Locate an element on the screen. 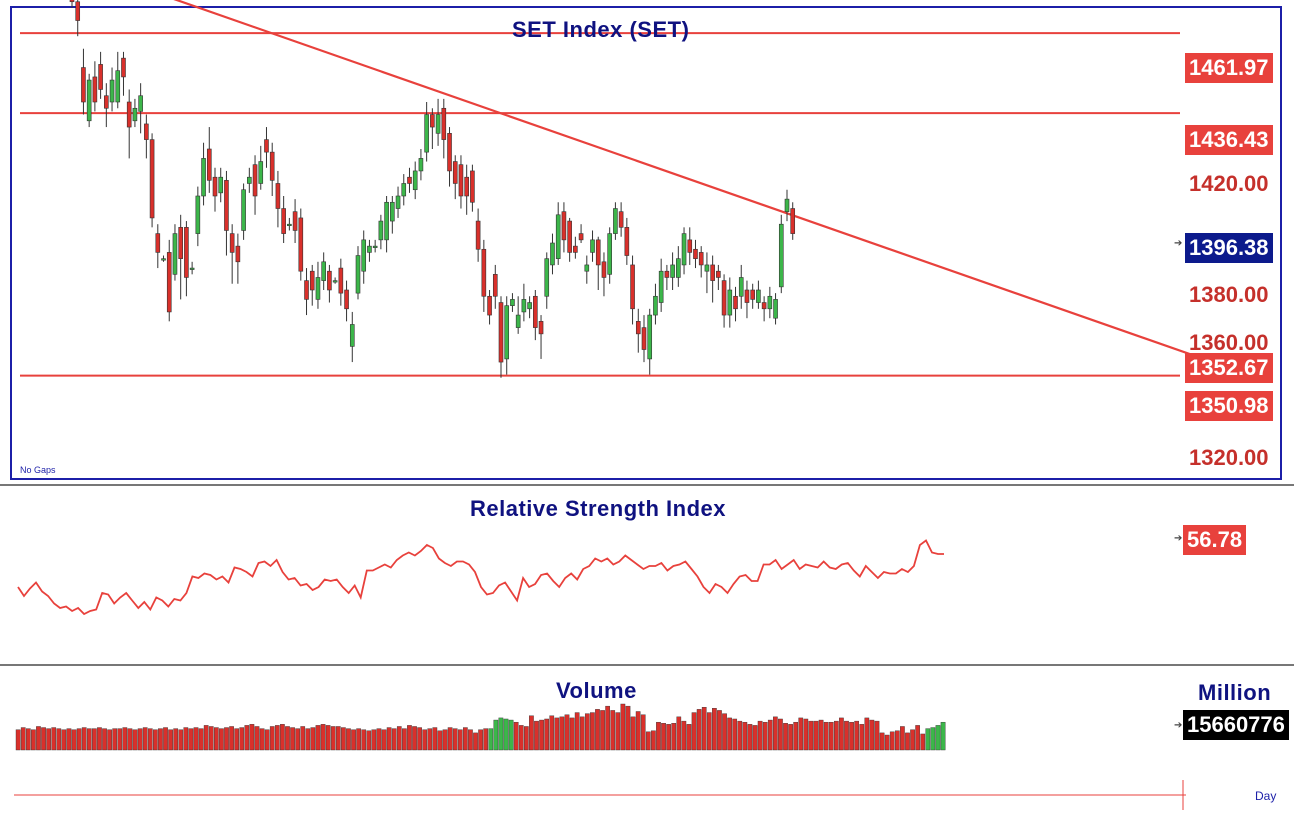  volume-chart-title: Volume is located at coordinates (596, 690).